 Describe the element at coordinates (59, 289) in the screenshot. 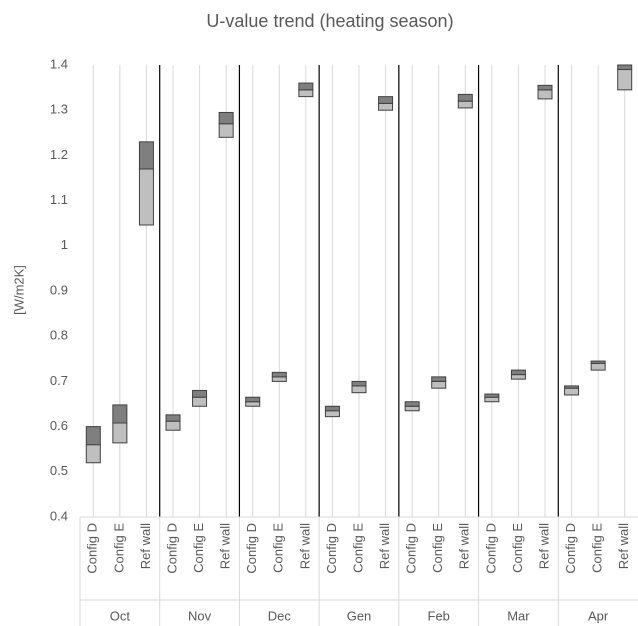

I see `y-tick-label: 0.9` at that location.